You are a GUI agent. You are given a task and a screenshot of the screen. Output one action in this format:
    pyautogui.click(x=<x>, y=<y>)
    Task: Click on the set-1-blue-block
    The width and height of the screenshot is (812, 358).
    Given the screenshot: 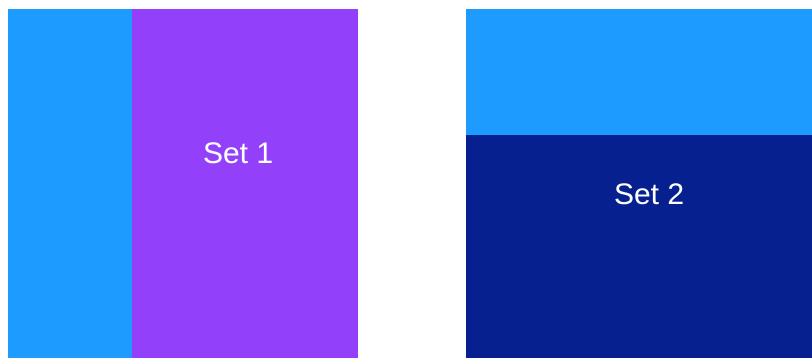 What is the action you would take?
    pyautogui.click(x=70, y=183)
    